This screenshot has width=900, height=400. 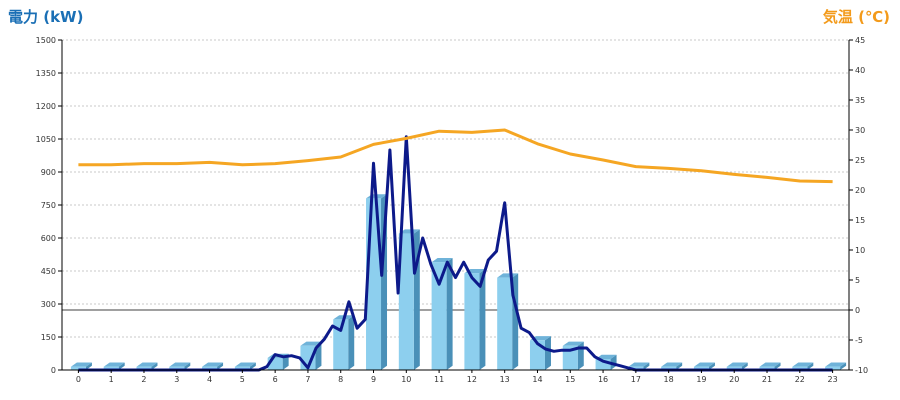 I want to click on right-axis-title: 気温 (℃), so click(x=856, y=17).